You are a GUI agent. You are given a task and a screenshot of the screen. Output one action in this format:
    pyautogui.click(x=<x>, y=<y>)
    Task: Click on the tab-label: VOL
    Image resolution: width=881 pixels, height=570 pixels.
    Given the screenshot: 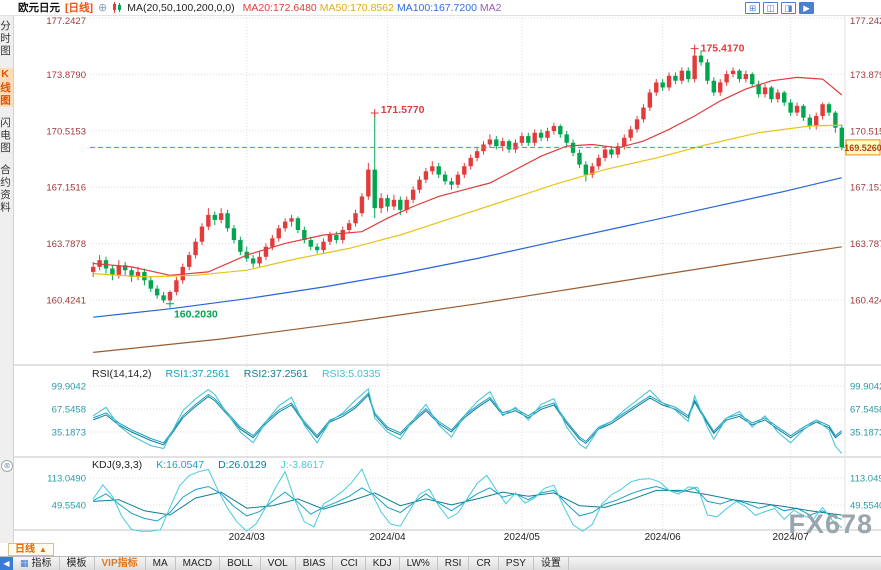 What is the action you would take?
    pyautogui.click(x=277, y=563)
    